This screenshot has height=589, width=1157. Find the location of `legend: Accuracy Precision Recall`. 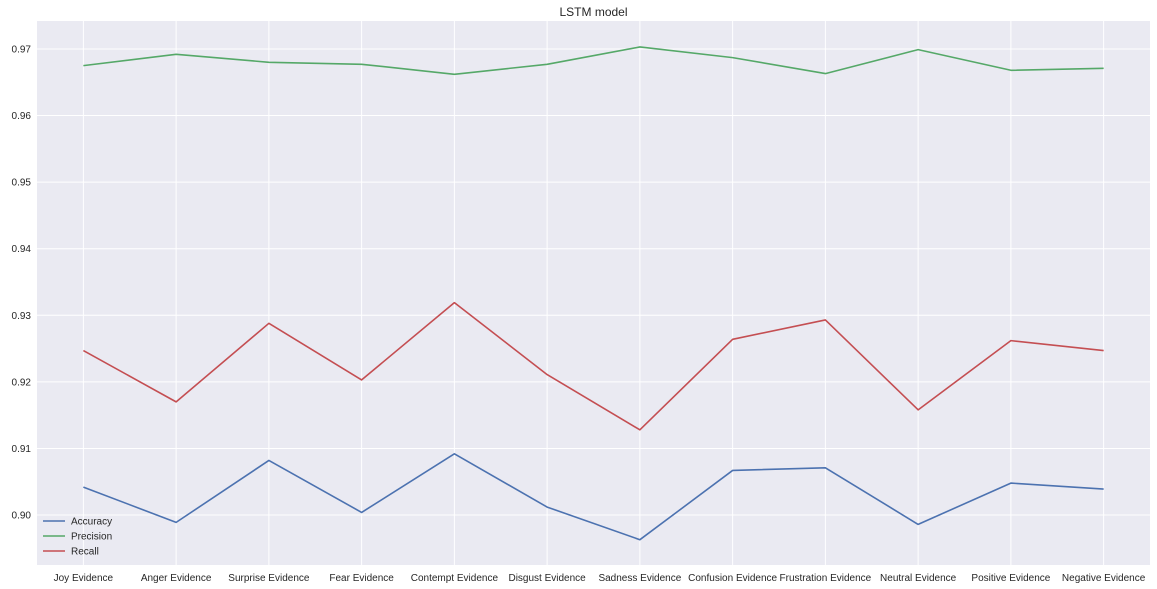

legend: Accuracy Precision Recall is located at coordinates (77, 537).